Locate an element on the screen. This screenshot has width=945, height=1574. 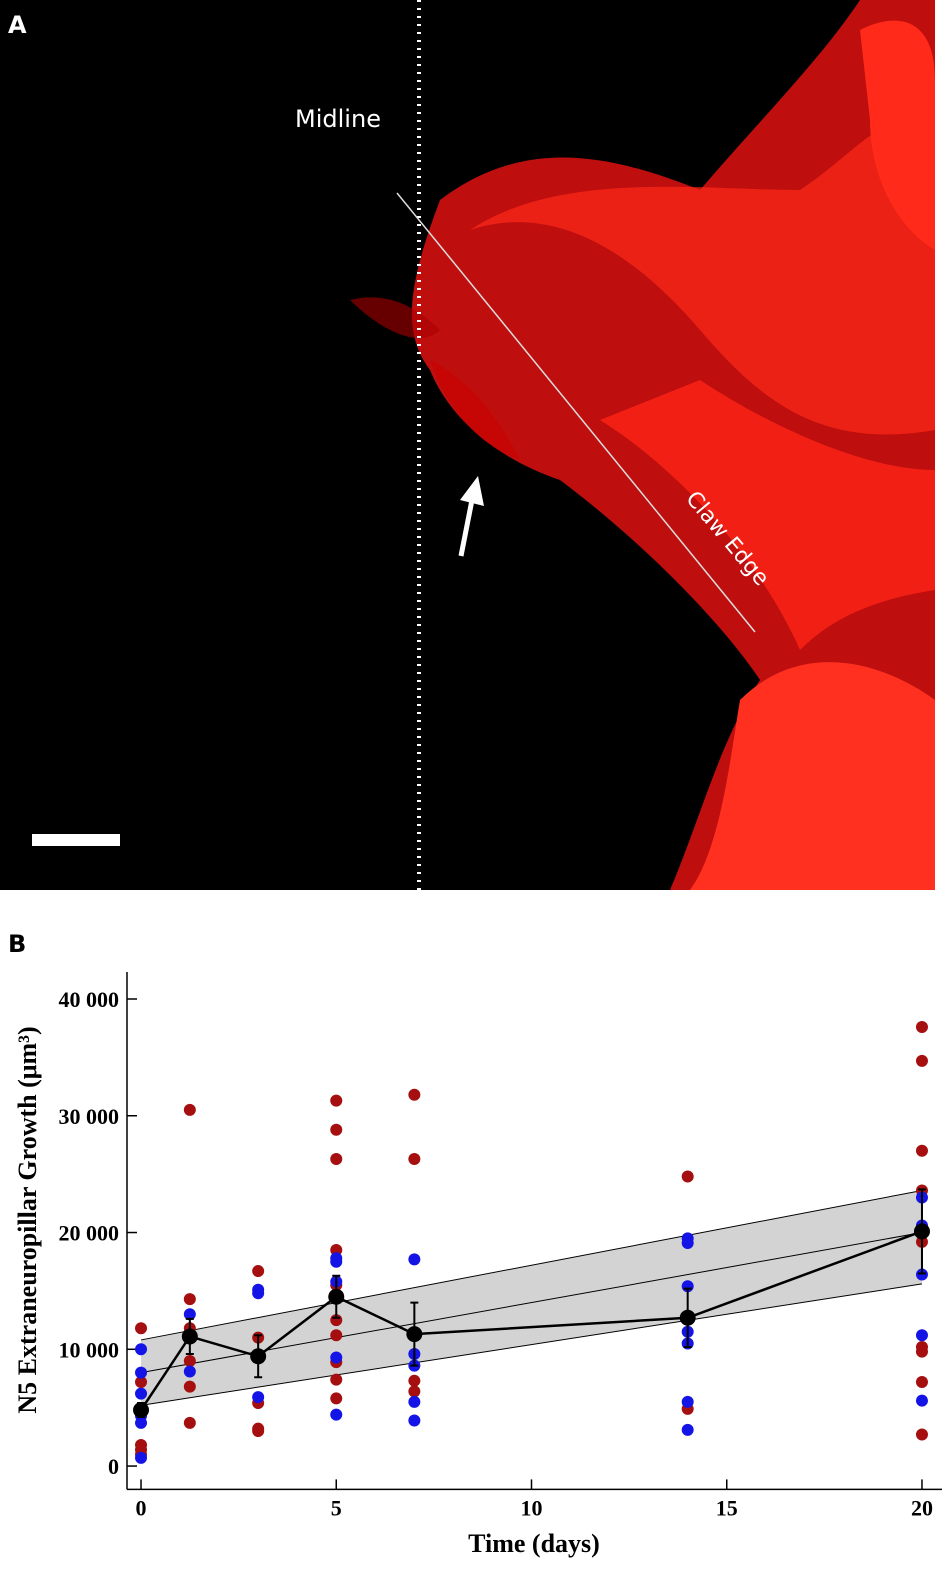
x-tick-label: 0 is located at coordinates (141, 1507).